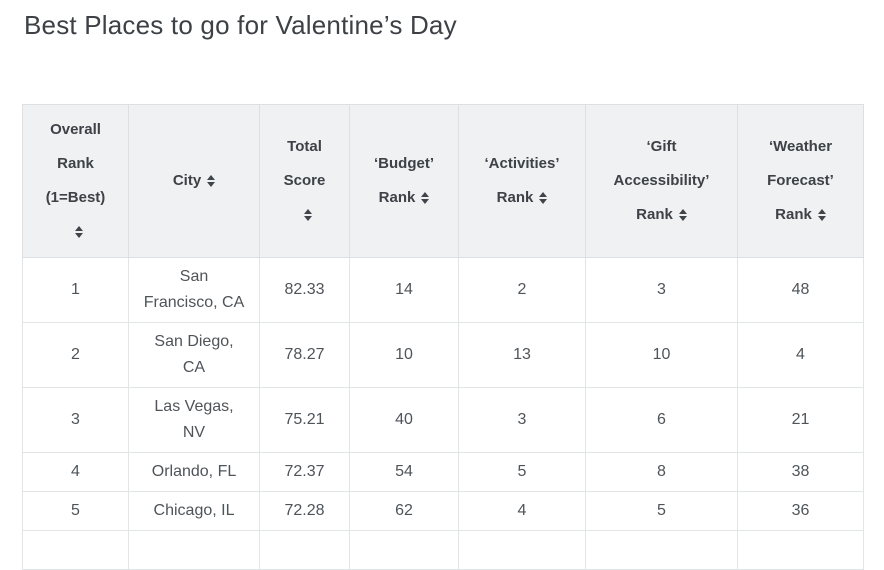  What do you see at coordinates (75, 420) in the screenshot?
I see `cell-overall-rank: 3` at bounding box center [75, 420].